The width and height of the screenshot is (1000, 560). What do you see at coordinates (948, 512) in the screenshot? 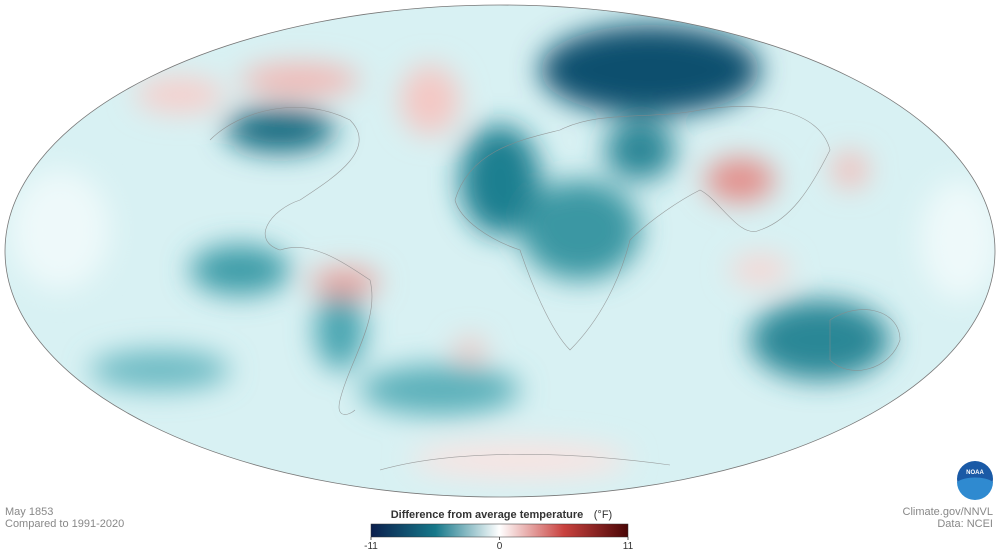
I see `source-credit: Climate.gov/NNVL` at bounding box center [948, 512].